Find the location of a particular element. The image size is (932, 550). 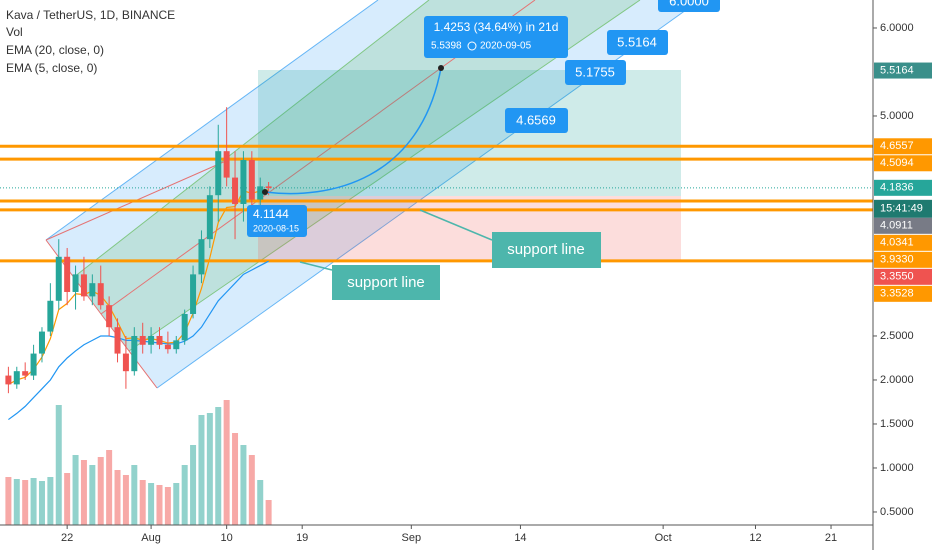

x-tick-label: 14 is located at coordinates (520, 538).